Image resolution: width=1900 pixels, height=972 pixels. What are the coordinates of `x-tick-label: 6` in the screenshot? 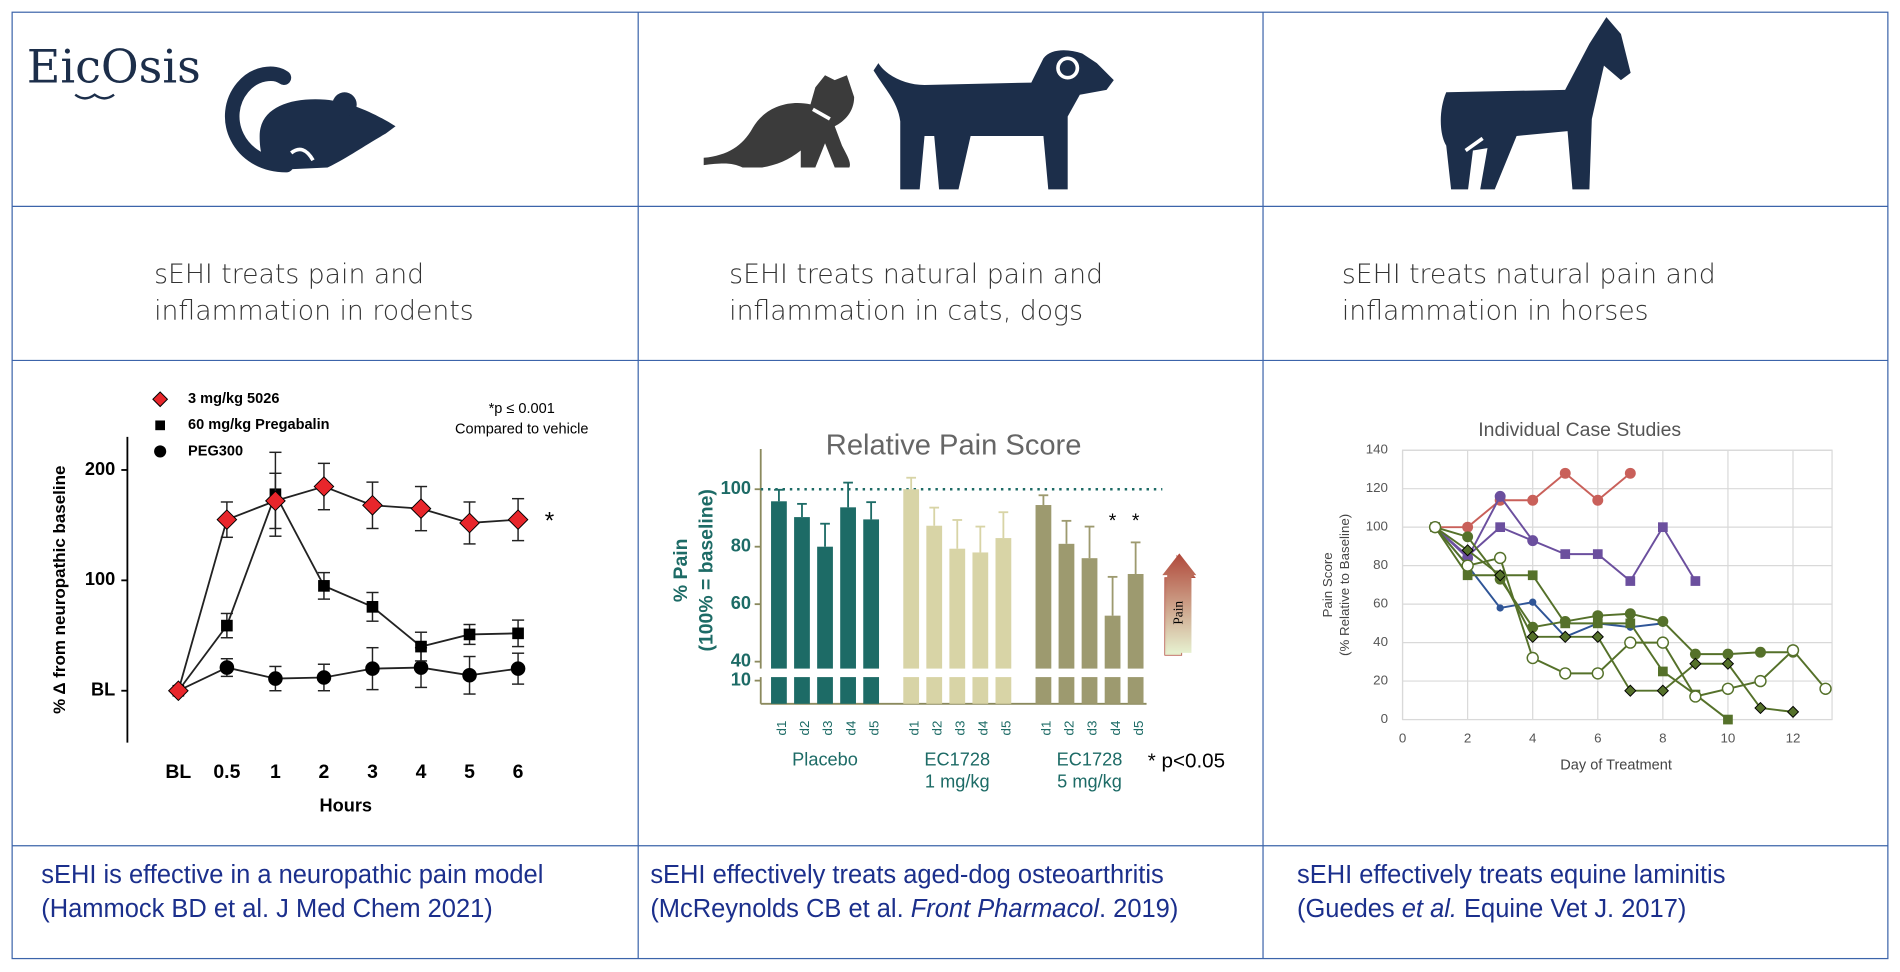 It's located at (1597, 738).